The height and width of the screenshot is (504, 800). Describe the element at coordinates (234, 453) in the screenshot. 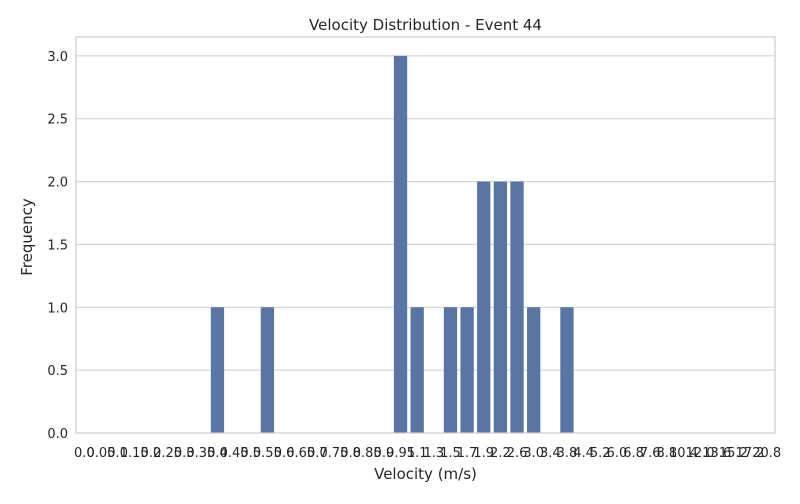

I see `x-tick-label: 0.45` at that location.